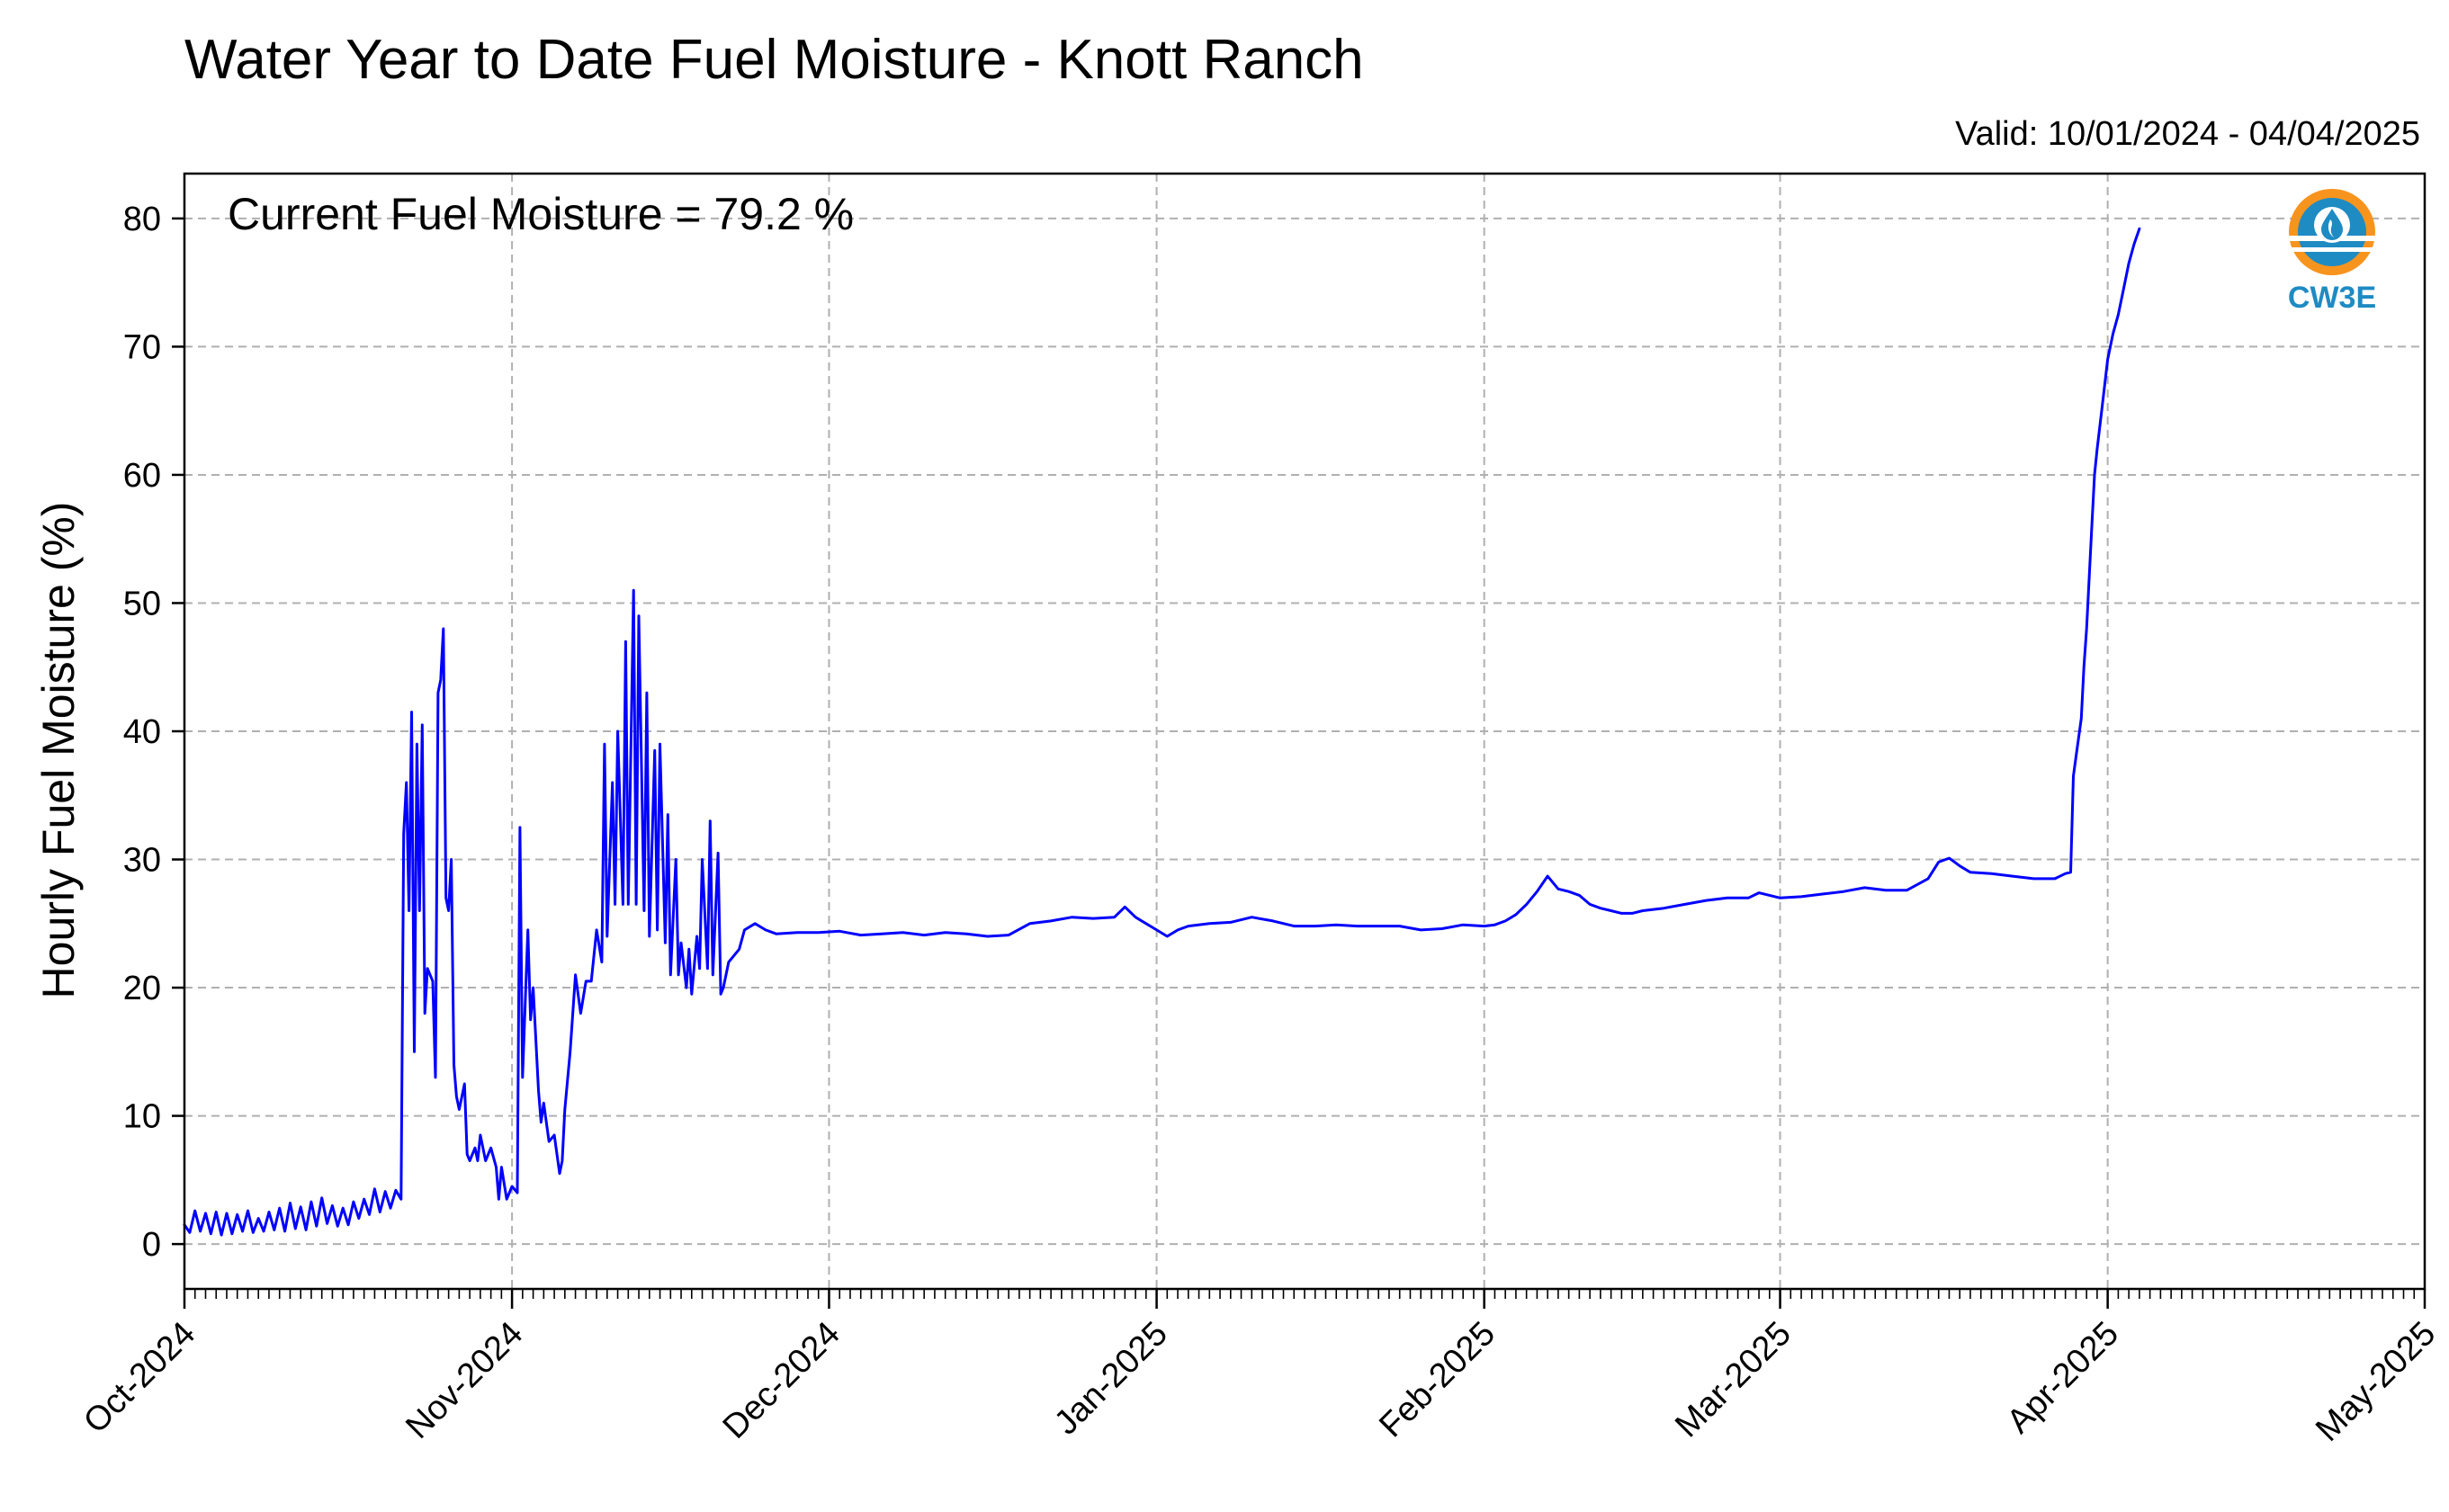 Image resolution: width=2449 pixels, height=1512 pixels. What do you see at coordinates (782, 1380) in the screenshot?
I see `x-tick-label: Dec-2024` at bounding box center [782, 1380].